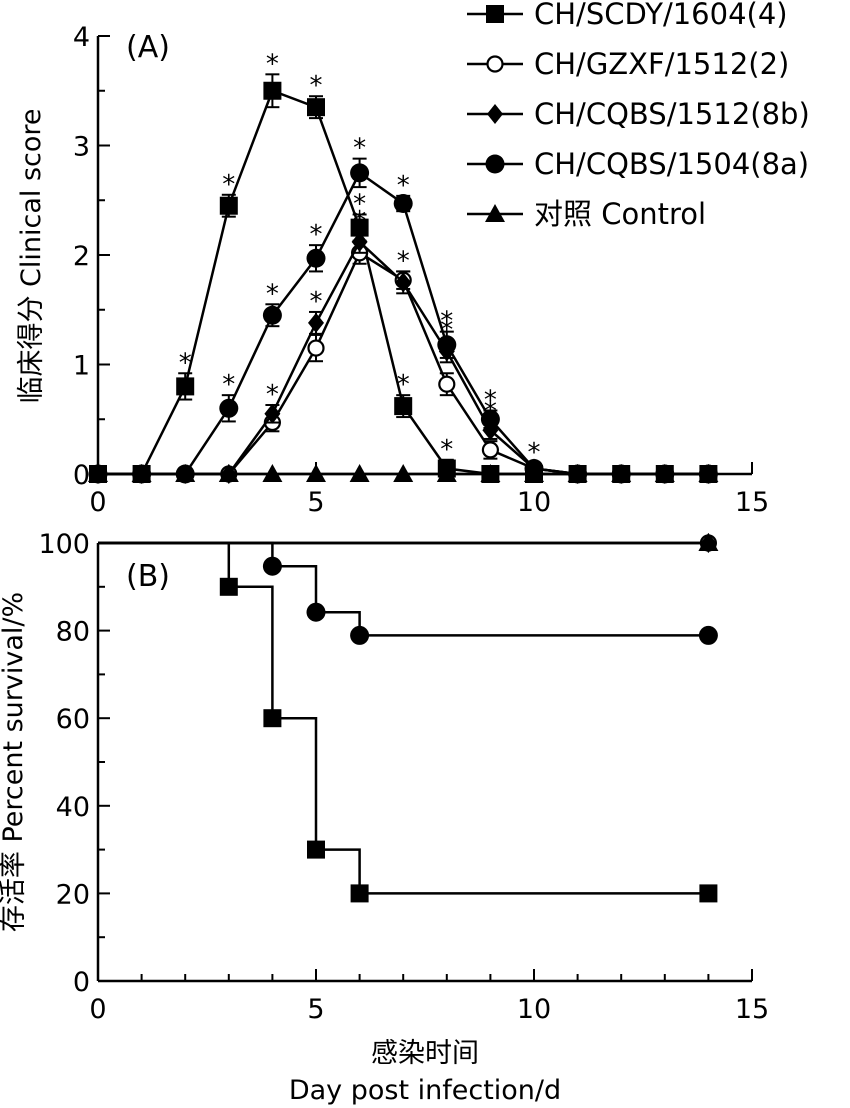  I want to click on legend-item-ch-cqbs-1512-8b: CH/CQBS/1512(8b), so click(638, 114).